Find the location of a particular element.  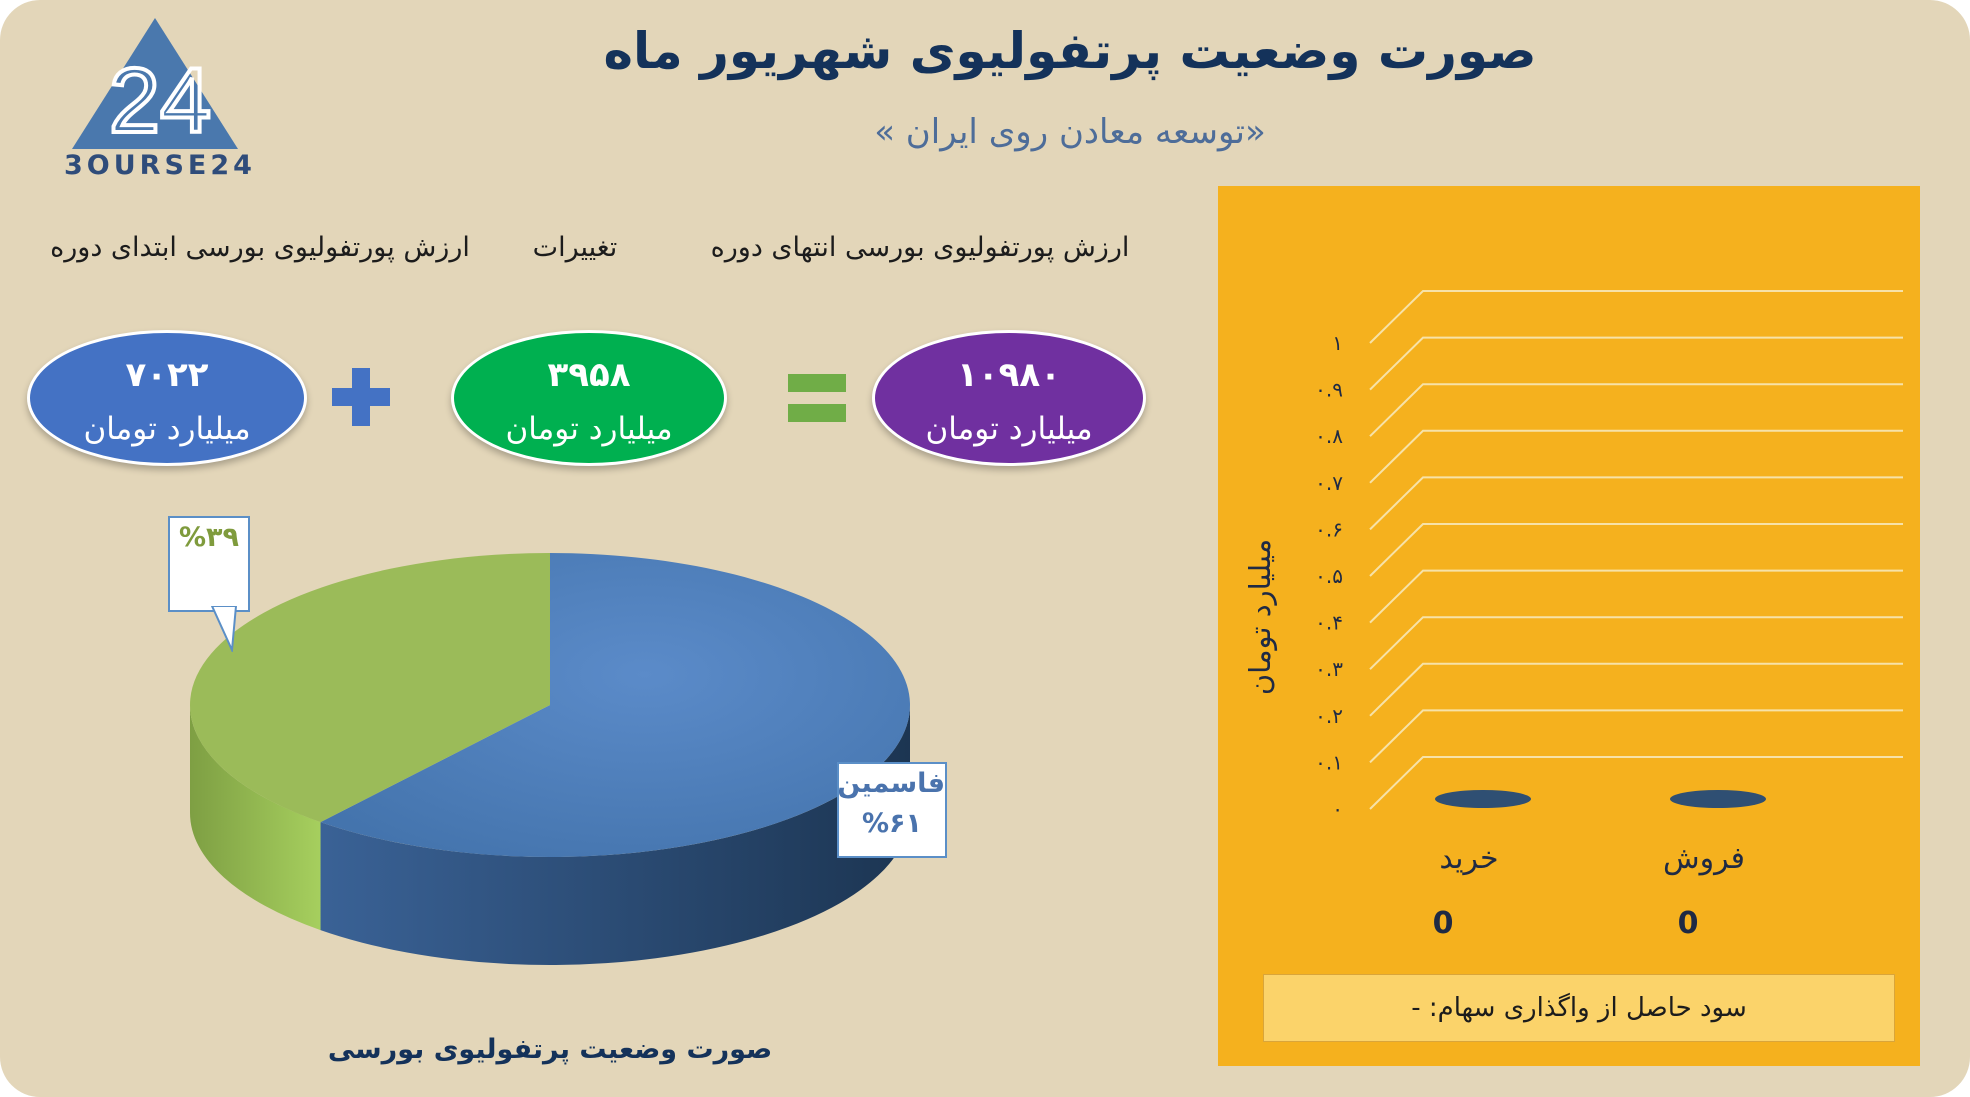

bar-value-label-1: 0 is located at coordinates (1688, 923).